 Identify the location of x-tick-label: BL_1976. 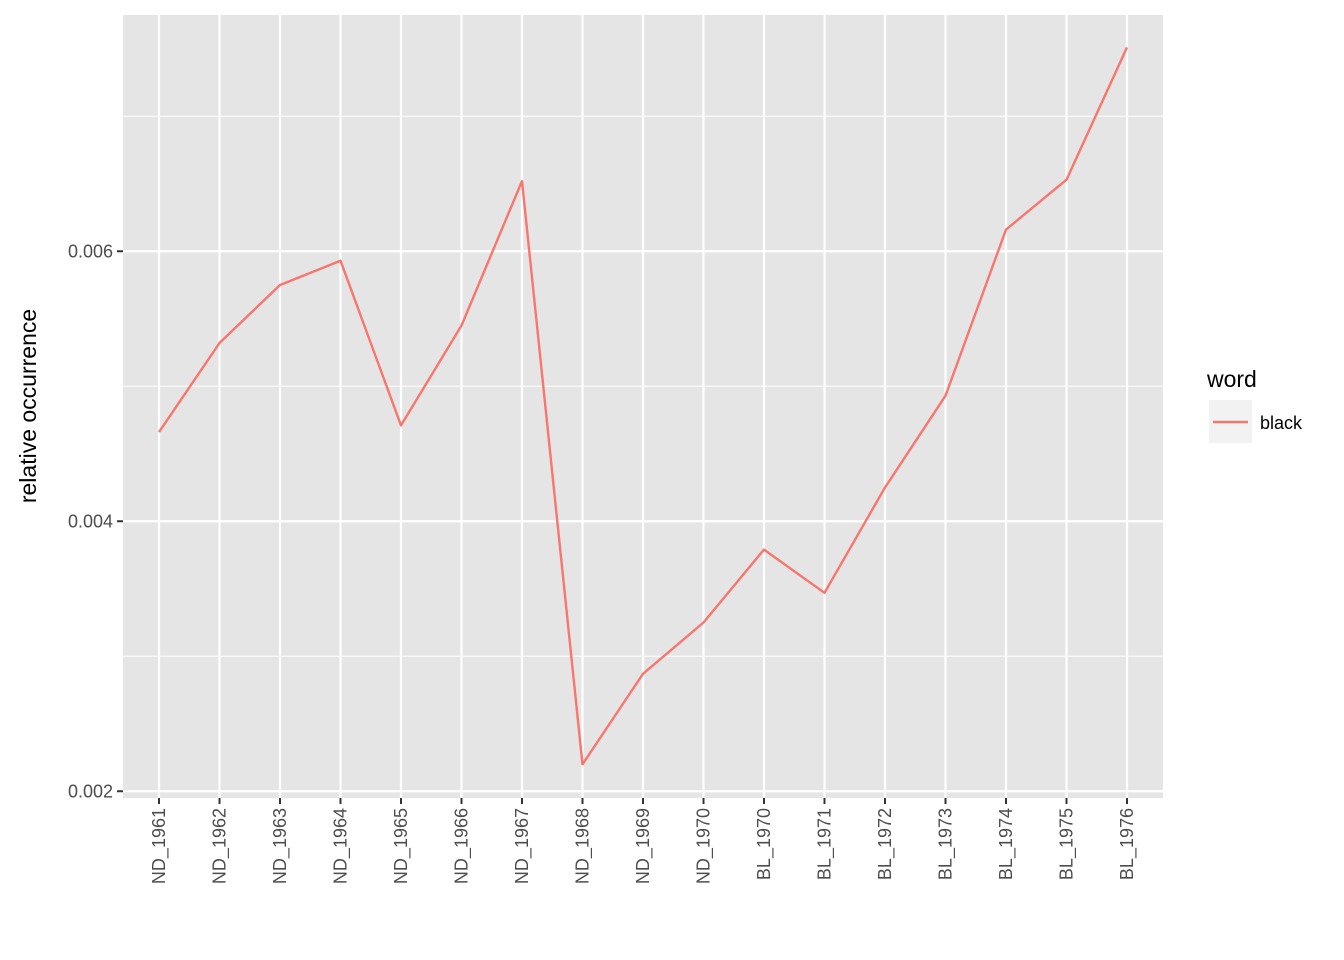
(1127, 844).